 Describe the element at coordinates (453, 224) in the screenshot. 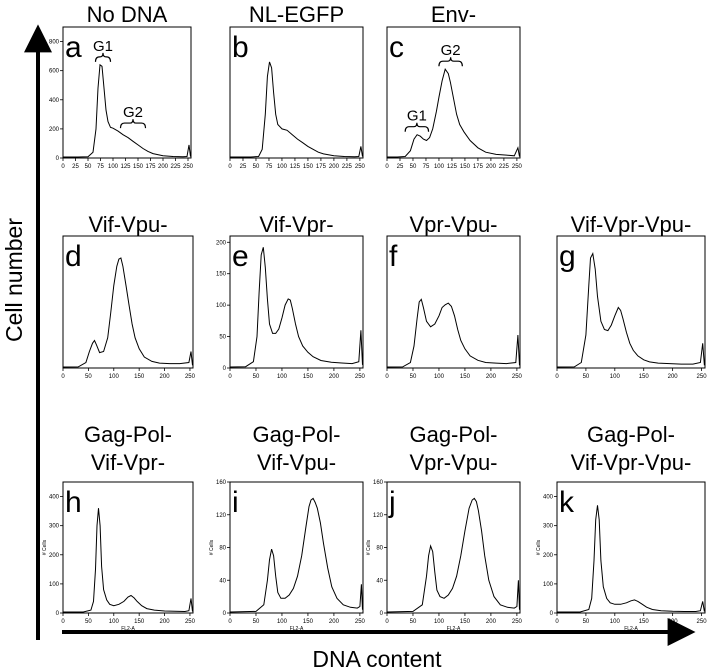

I see `panel-title: Vpr-Vpu-` at that location.